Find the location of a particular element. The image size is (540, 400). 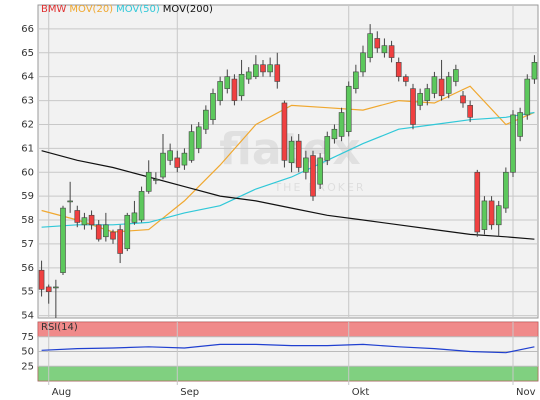

rsi-tick-label: 50 is located at coordinates (27, 352).